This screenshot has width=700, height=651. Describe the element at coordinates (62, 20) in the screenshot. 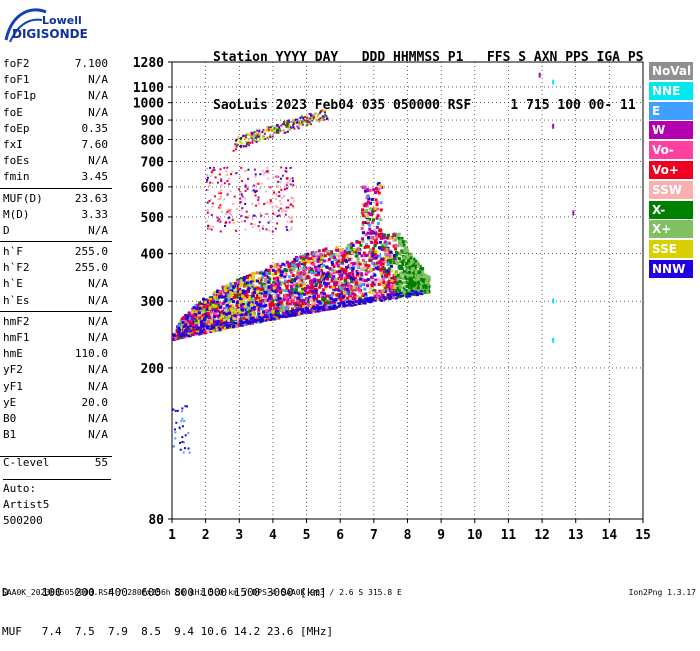

I see `svg-text: Lowell` at that location.